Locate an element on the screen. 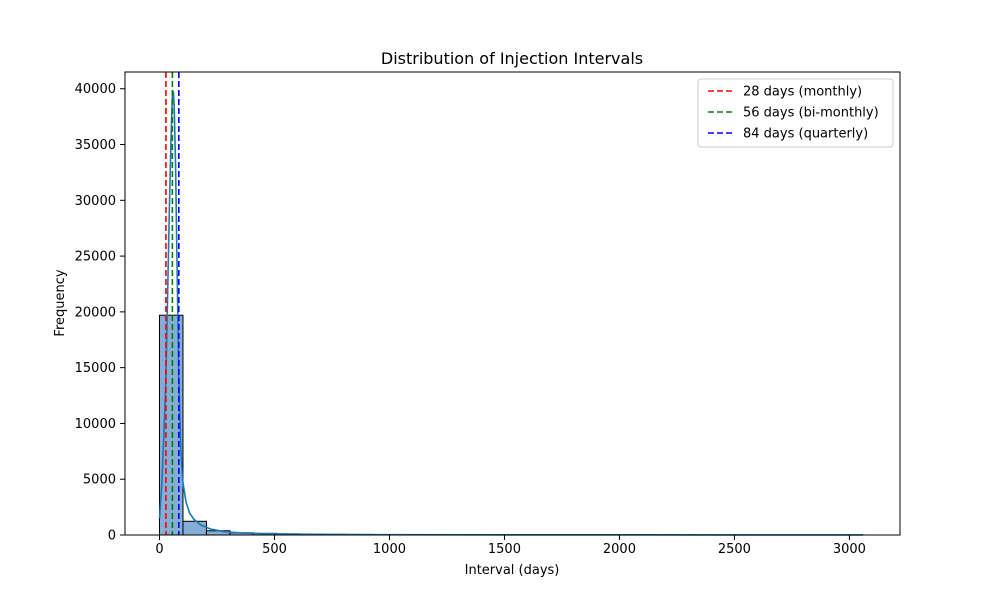  y-axis: 0 5000 10000 15000 20000 25000 30000 35000 40000 is located at coordinates (100, 313).